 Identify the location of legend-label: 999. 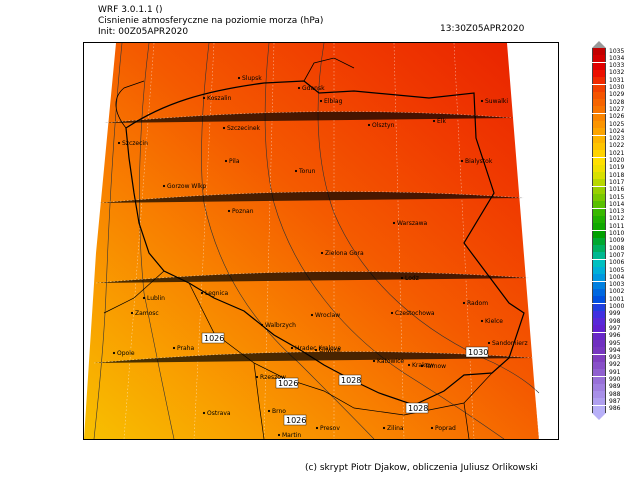
(615, 314).